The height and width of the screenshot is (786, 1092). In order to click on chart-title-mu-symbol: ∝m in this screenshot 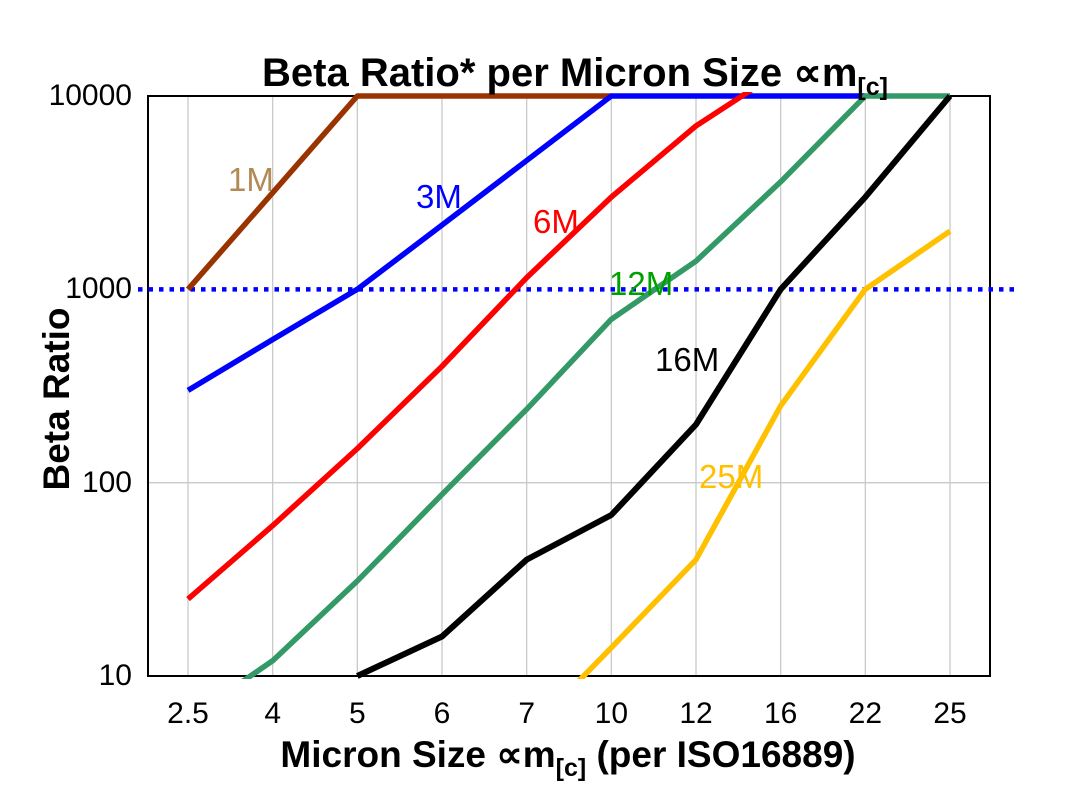, I will do `click(825, 73)`.